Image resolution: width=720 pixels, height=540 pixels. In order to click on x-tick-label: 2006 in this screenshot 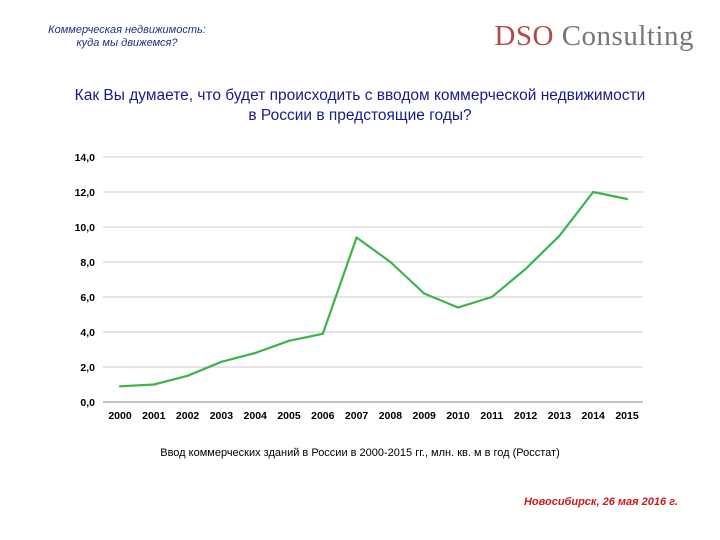, I will do `click(323, 416)`.